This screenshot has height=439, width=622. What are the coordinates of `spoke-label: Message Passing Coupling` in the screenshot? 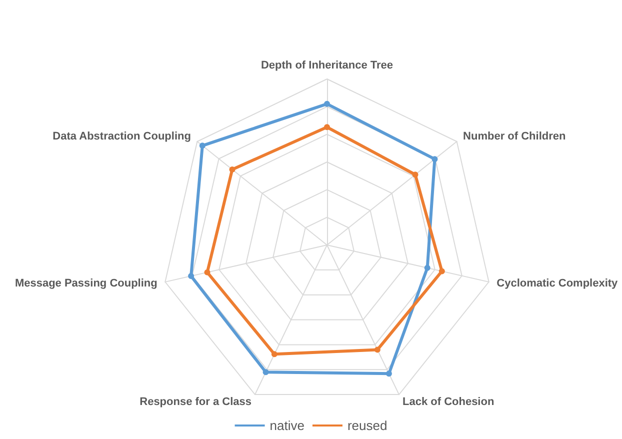 It's located at (86, 284).